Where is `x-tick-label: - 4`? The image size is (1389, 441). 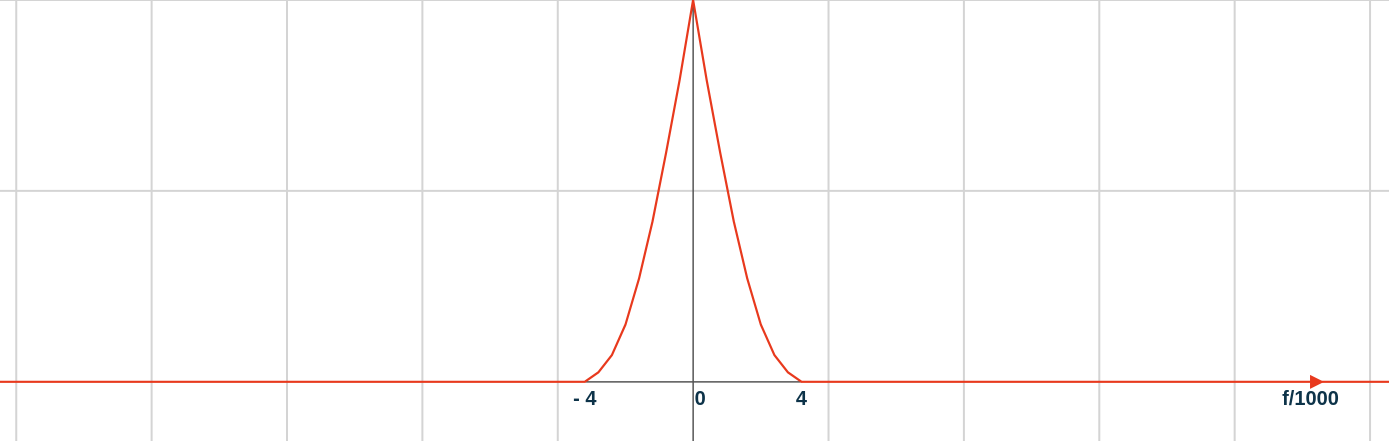
x-tick-label: - 4 is located at coordinates (585, 399).